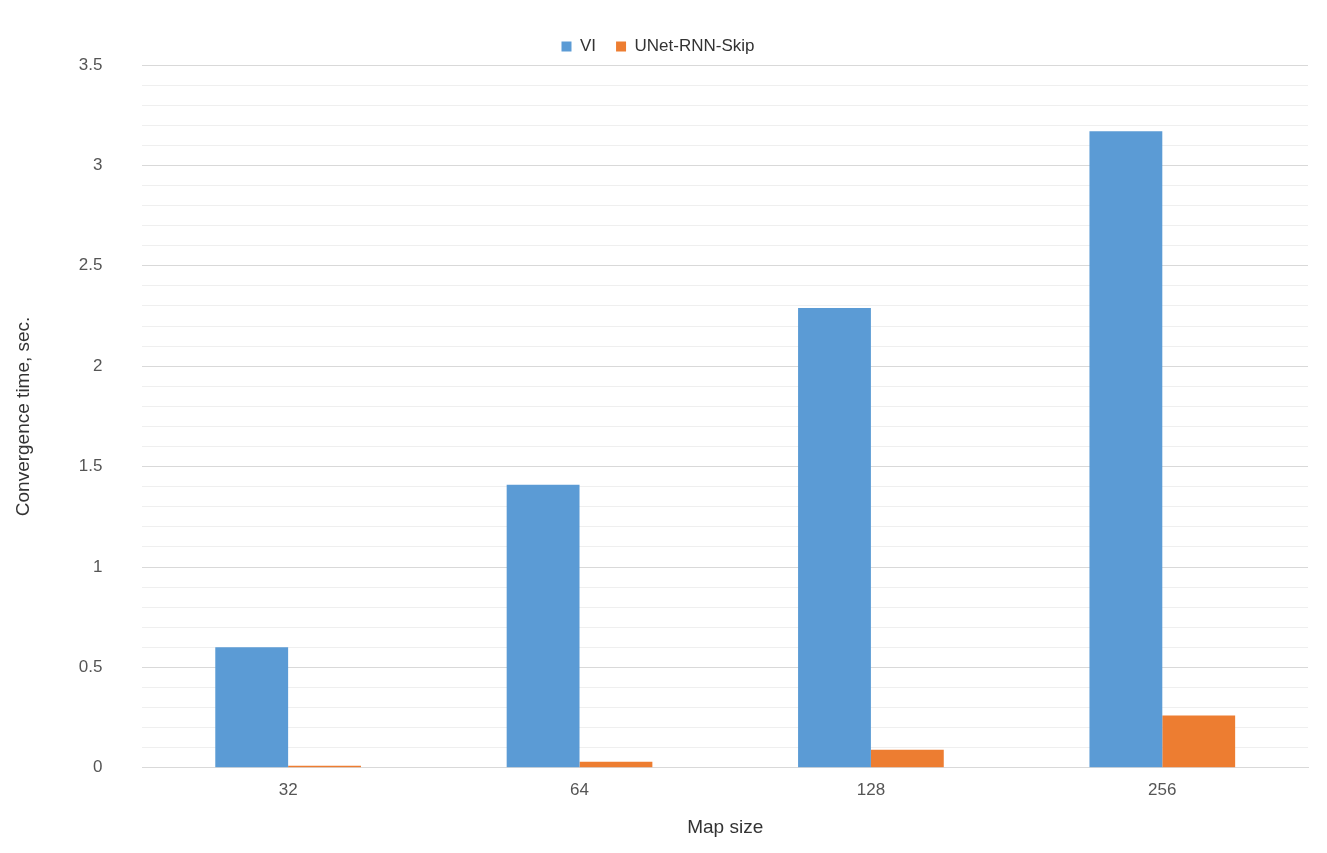  Describe the element at coordinates (579, 789) in the screenshot. I see `x-tick-label: 64` at that location.